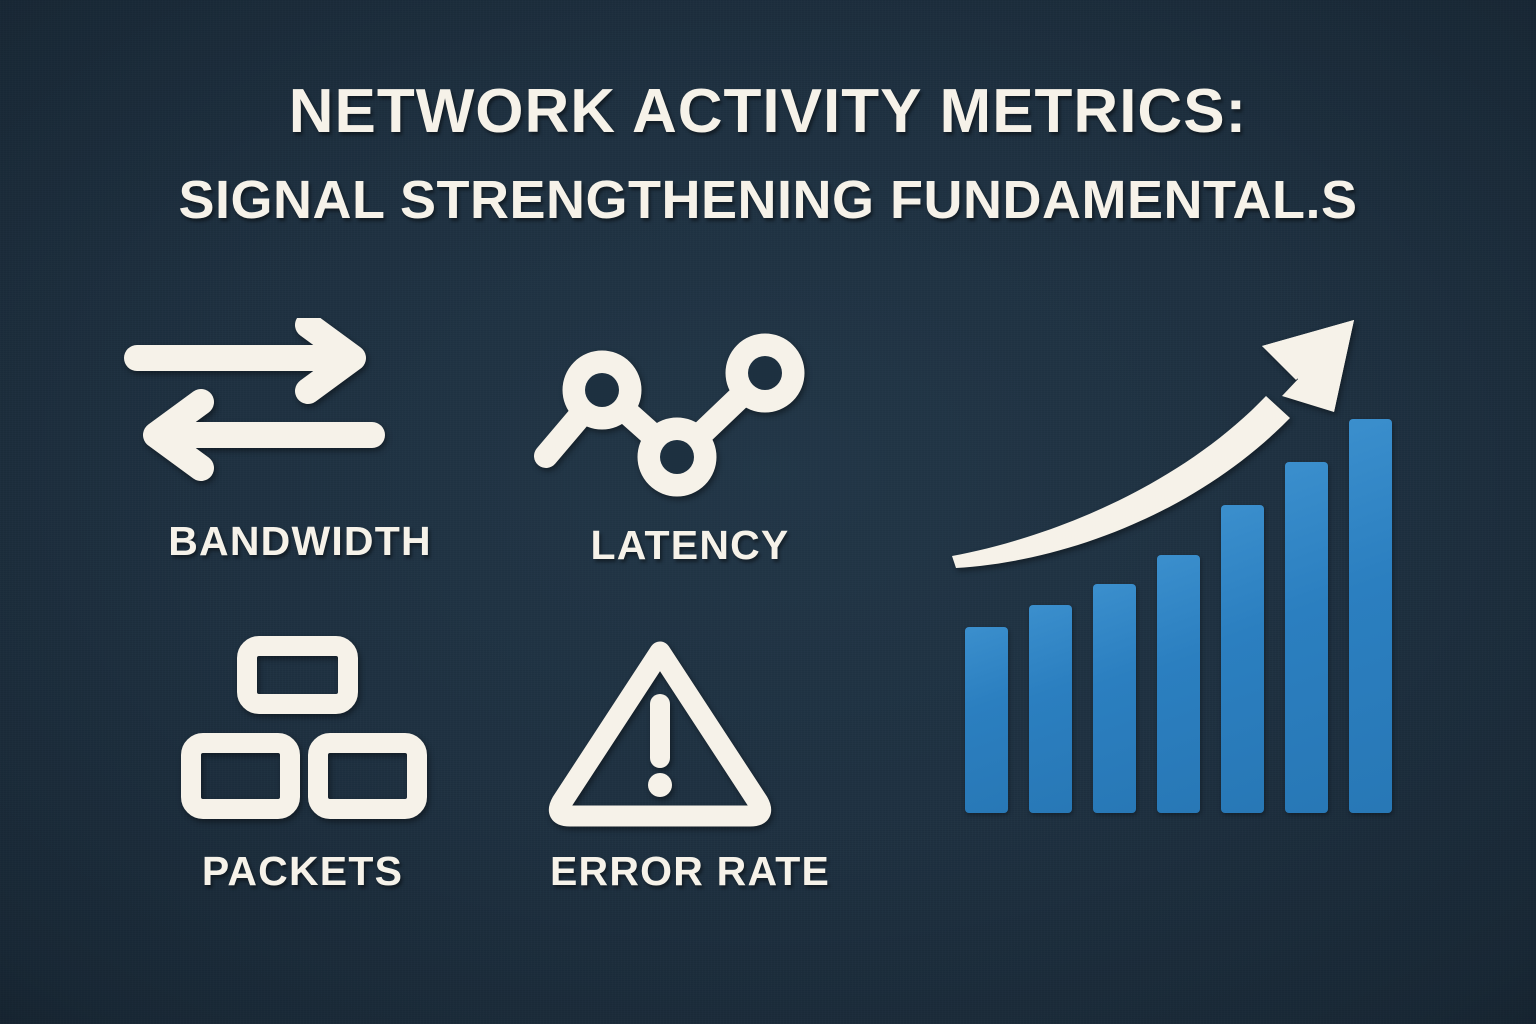  I want to click on page-title: NETWORK ACTIVITY METRICS:, so click(768, 111).